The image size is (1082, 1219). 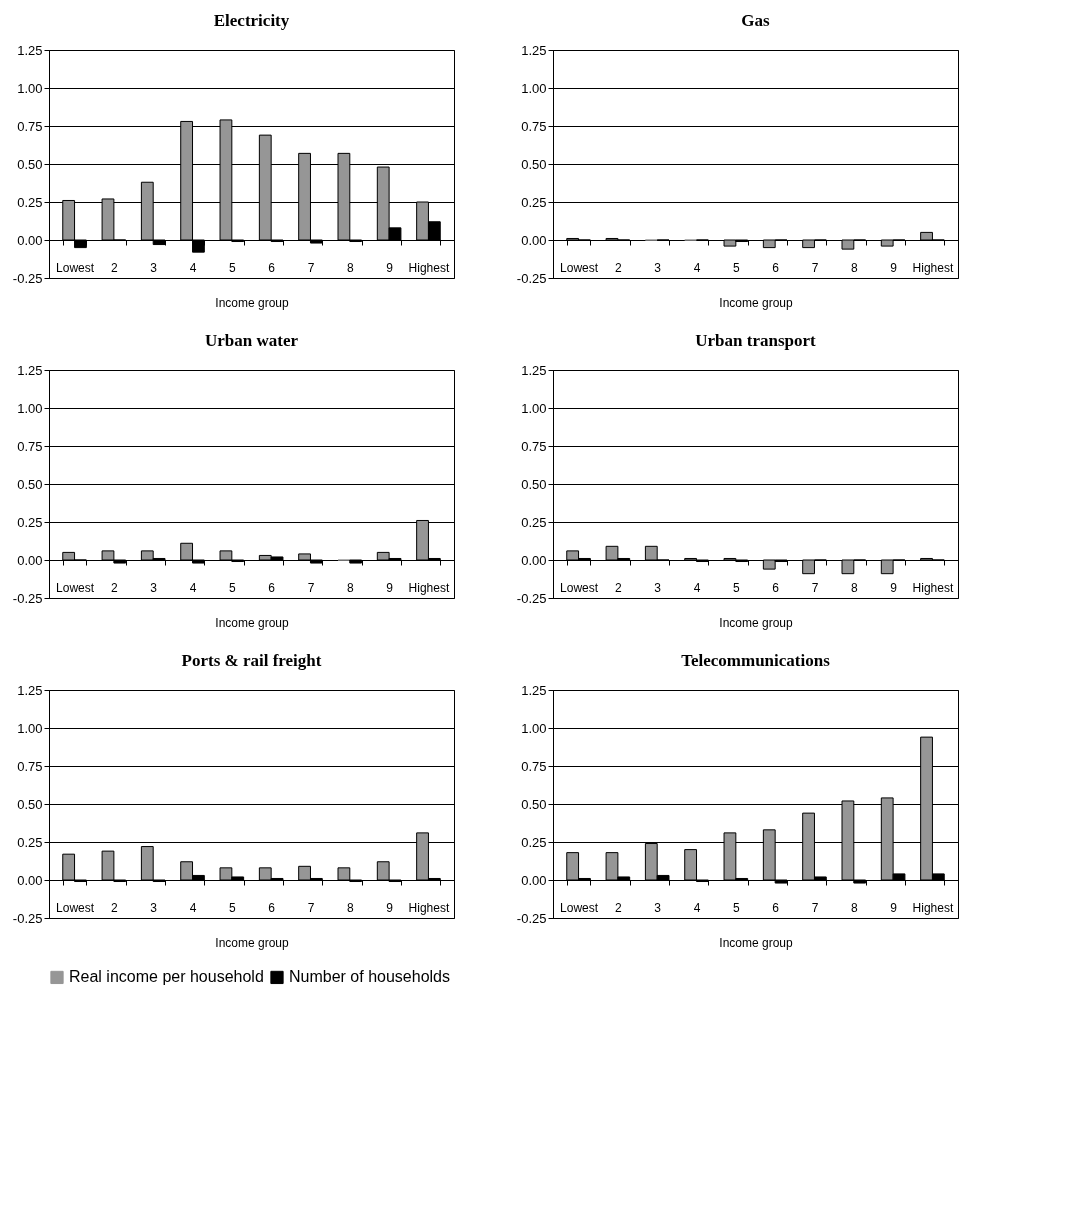 What do you see at coordinates (756, 20) in the screenshot?
I see `chart-title: Gas` at bounding box center [756, 20].